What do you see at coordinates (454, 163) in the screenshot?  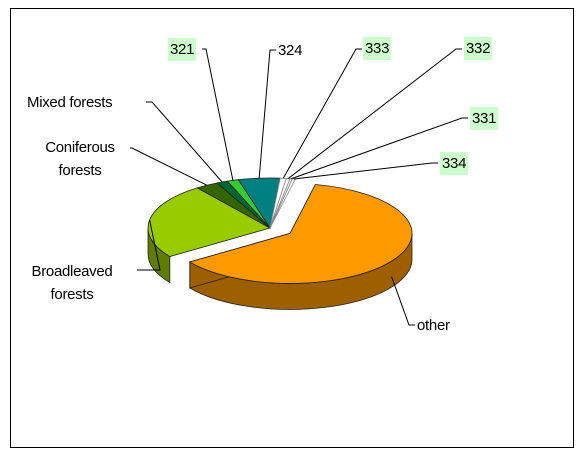 I see `slice-label: 334` at bounding box center [454, 163].